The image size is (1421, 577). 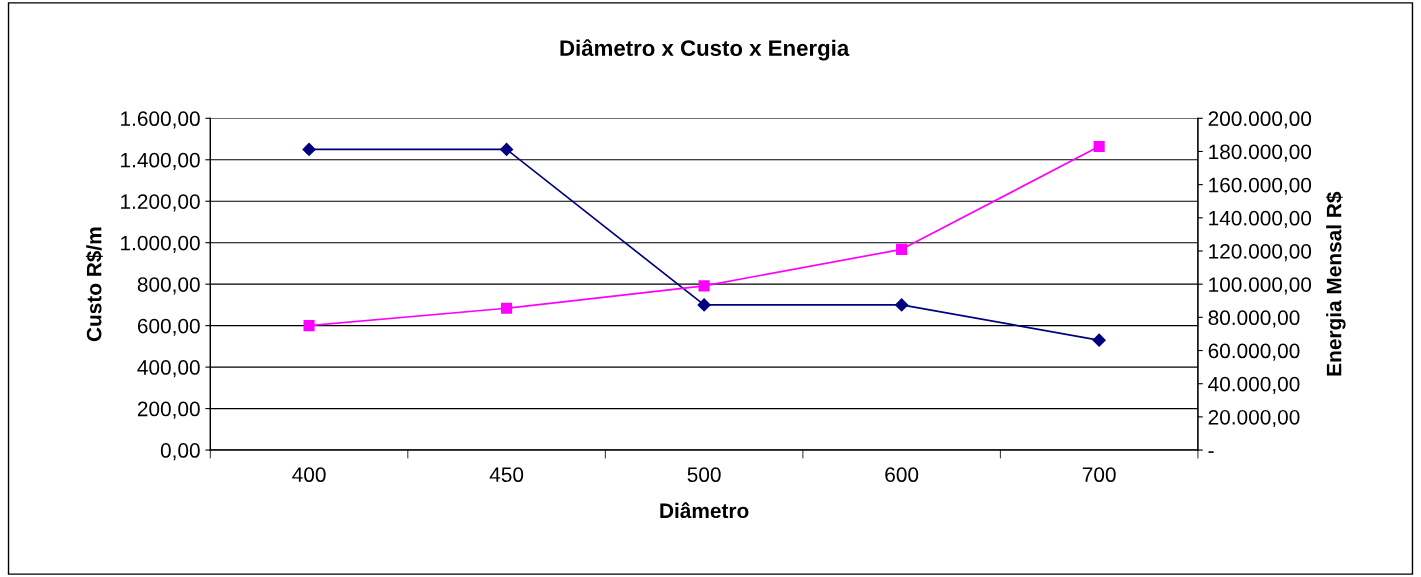 I want to click on y2-tick-label: -, so click(x=1211, y=452).